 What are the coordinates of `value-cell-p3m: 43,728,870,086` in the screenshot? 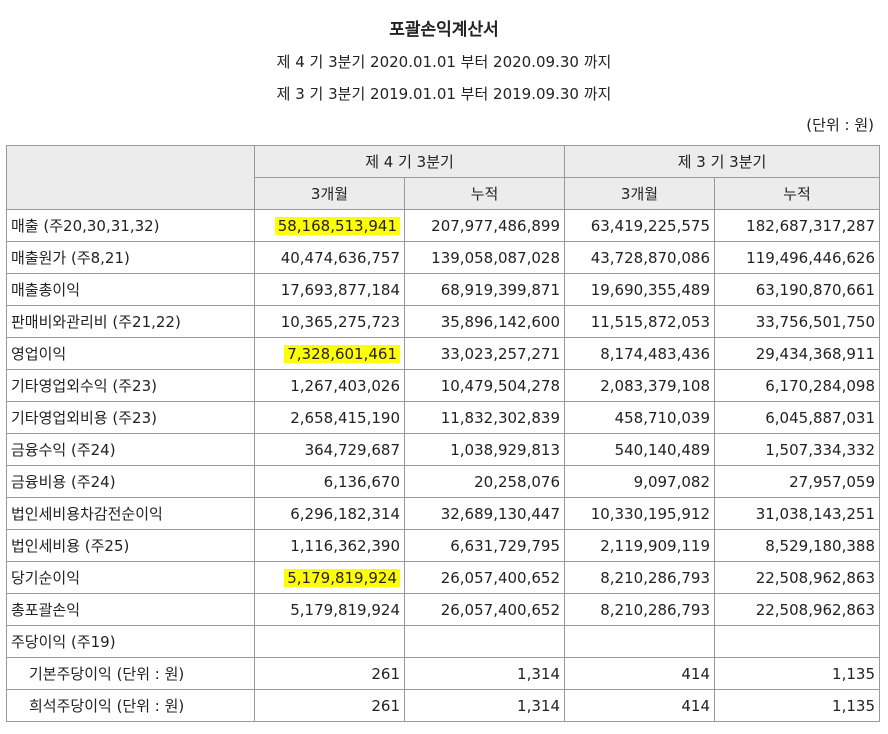 It's located at (639, 257).